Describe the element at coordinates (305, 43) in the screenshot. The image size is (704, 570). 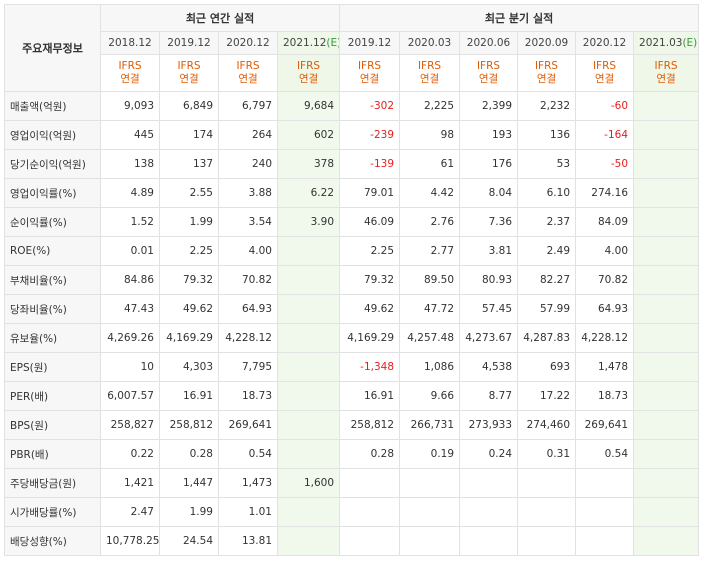
I see `period-label: 2021.12` at that location.